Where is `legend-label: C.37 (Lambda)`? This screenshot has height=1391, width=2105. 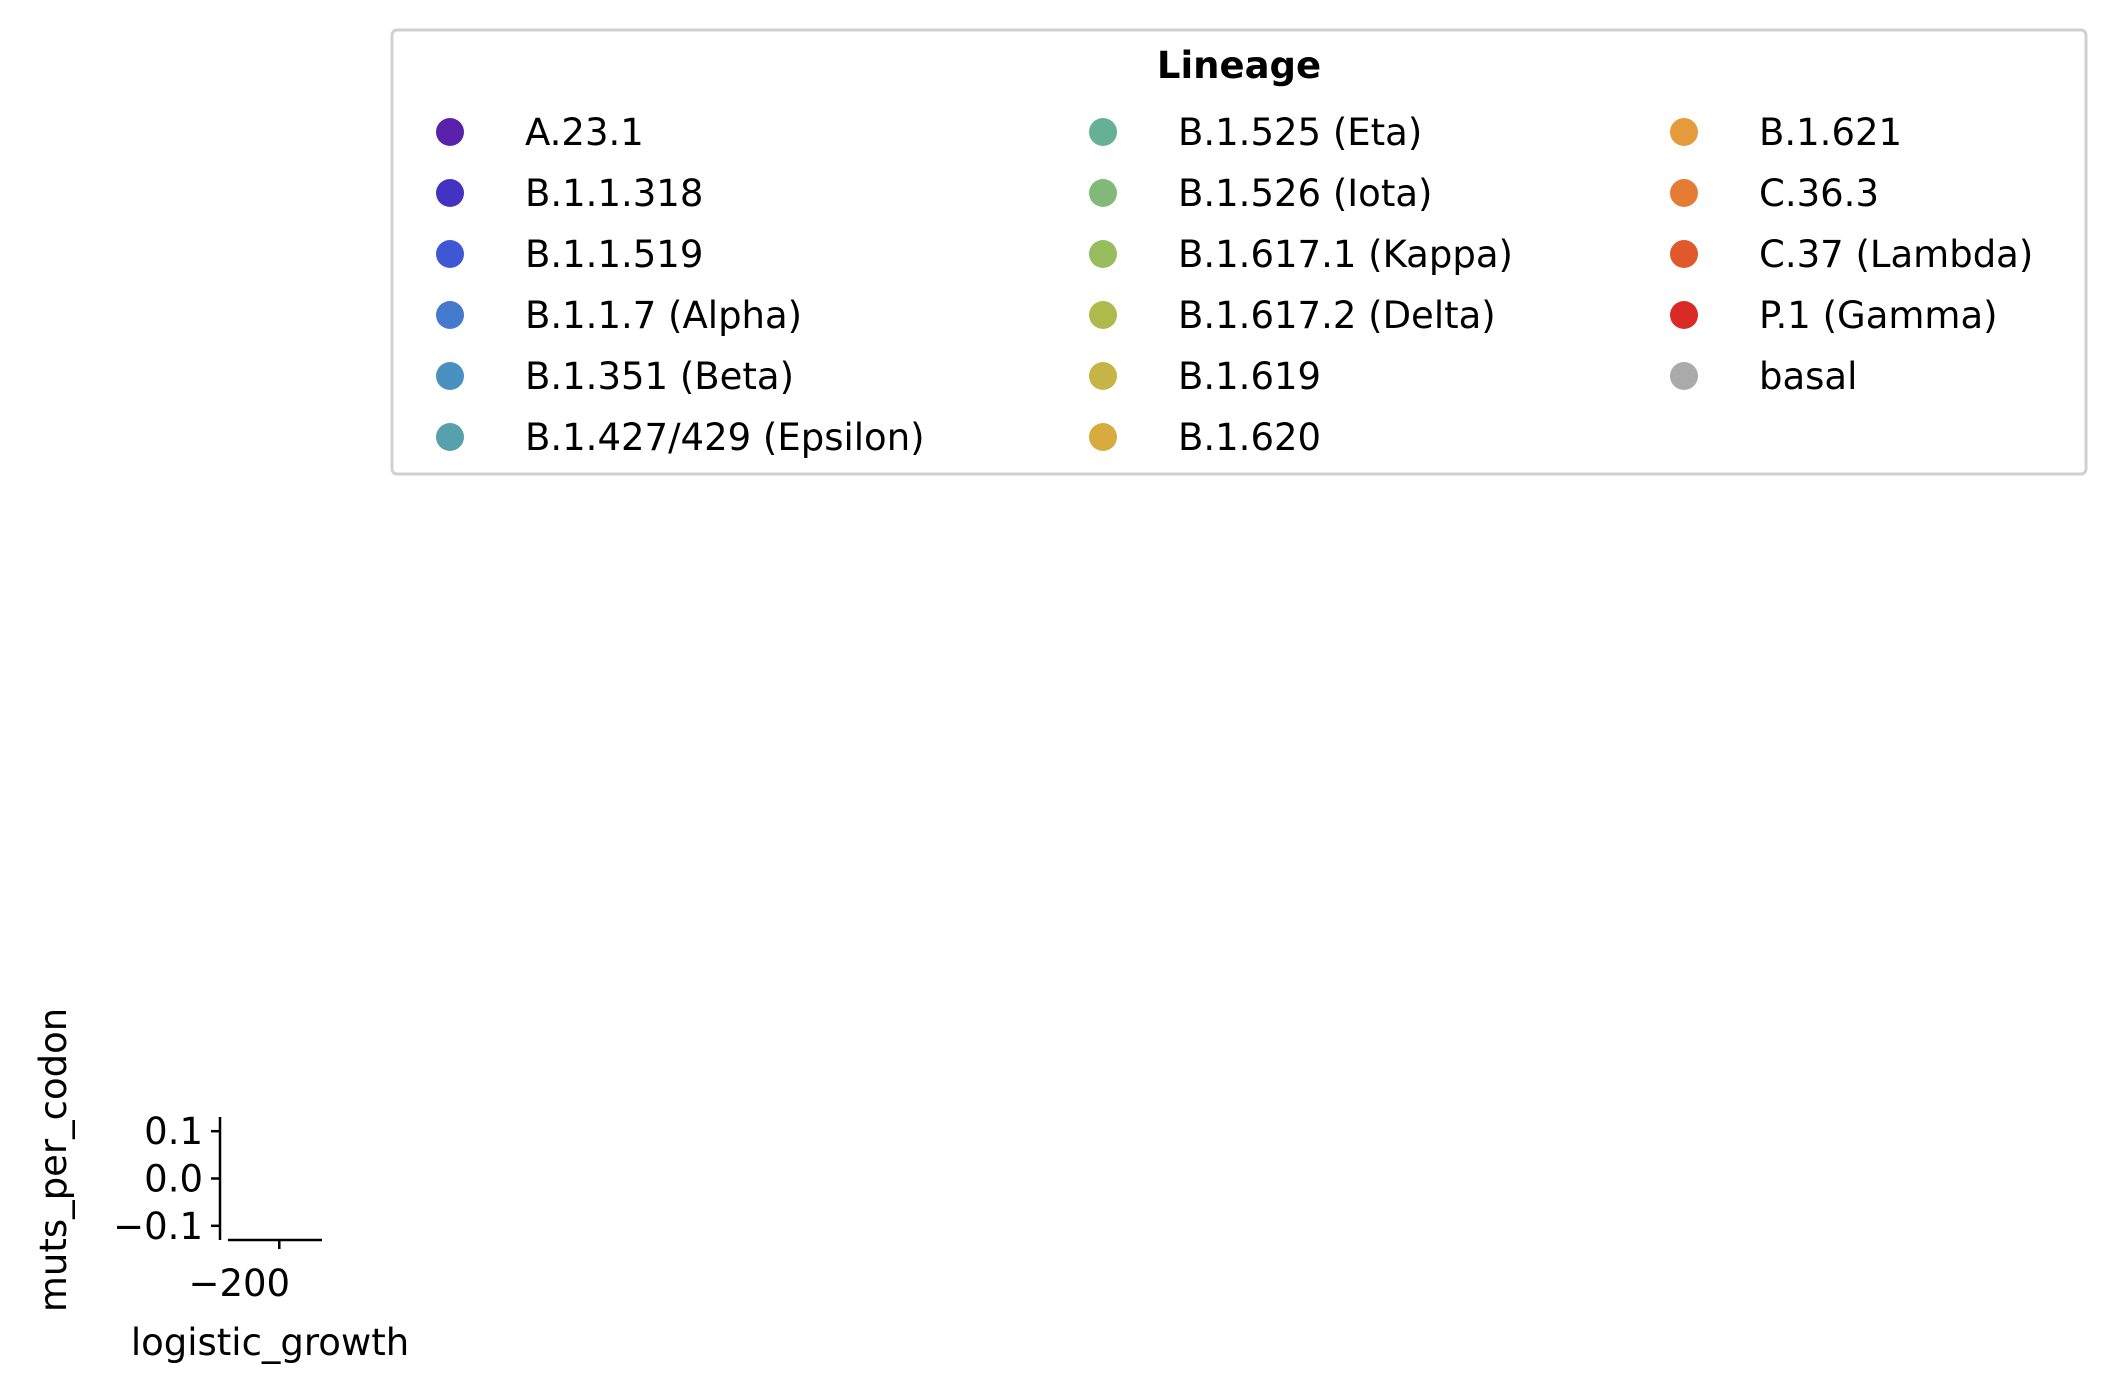
legend-label: C.37 (Lambda) is located at coordinates (1896, 254).